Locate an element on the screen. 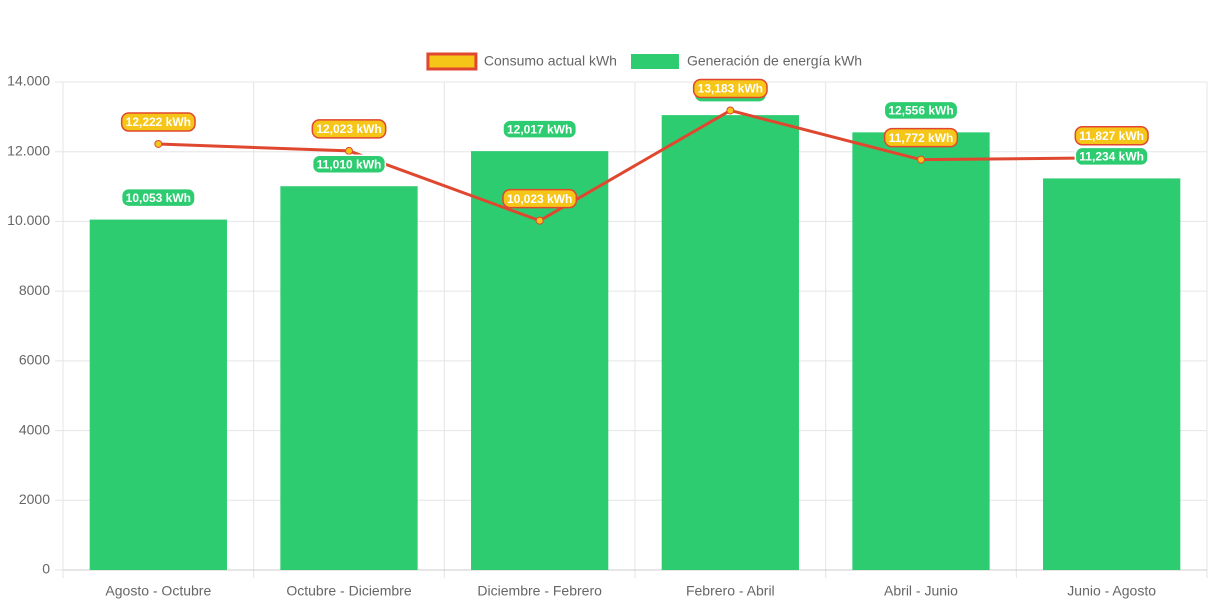 The image size is (1213, 606). y-tick-label: 0 is located at coordinates (46, 569).